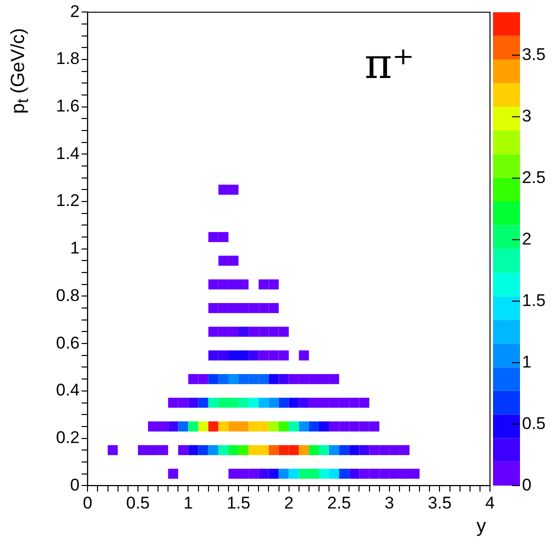  I want to click on y-tick-label: 0.6, so click(68, 342).